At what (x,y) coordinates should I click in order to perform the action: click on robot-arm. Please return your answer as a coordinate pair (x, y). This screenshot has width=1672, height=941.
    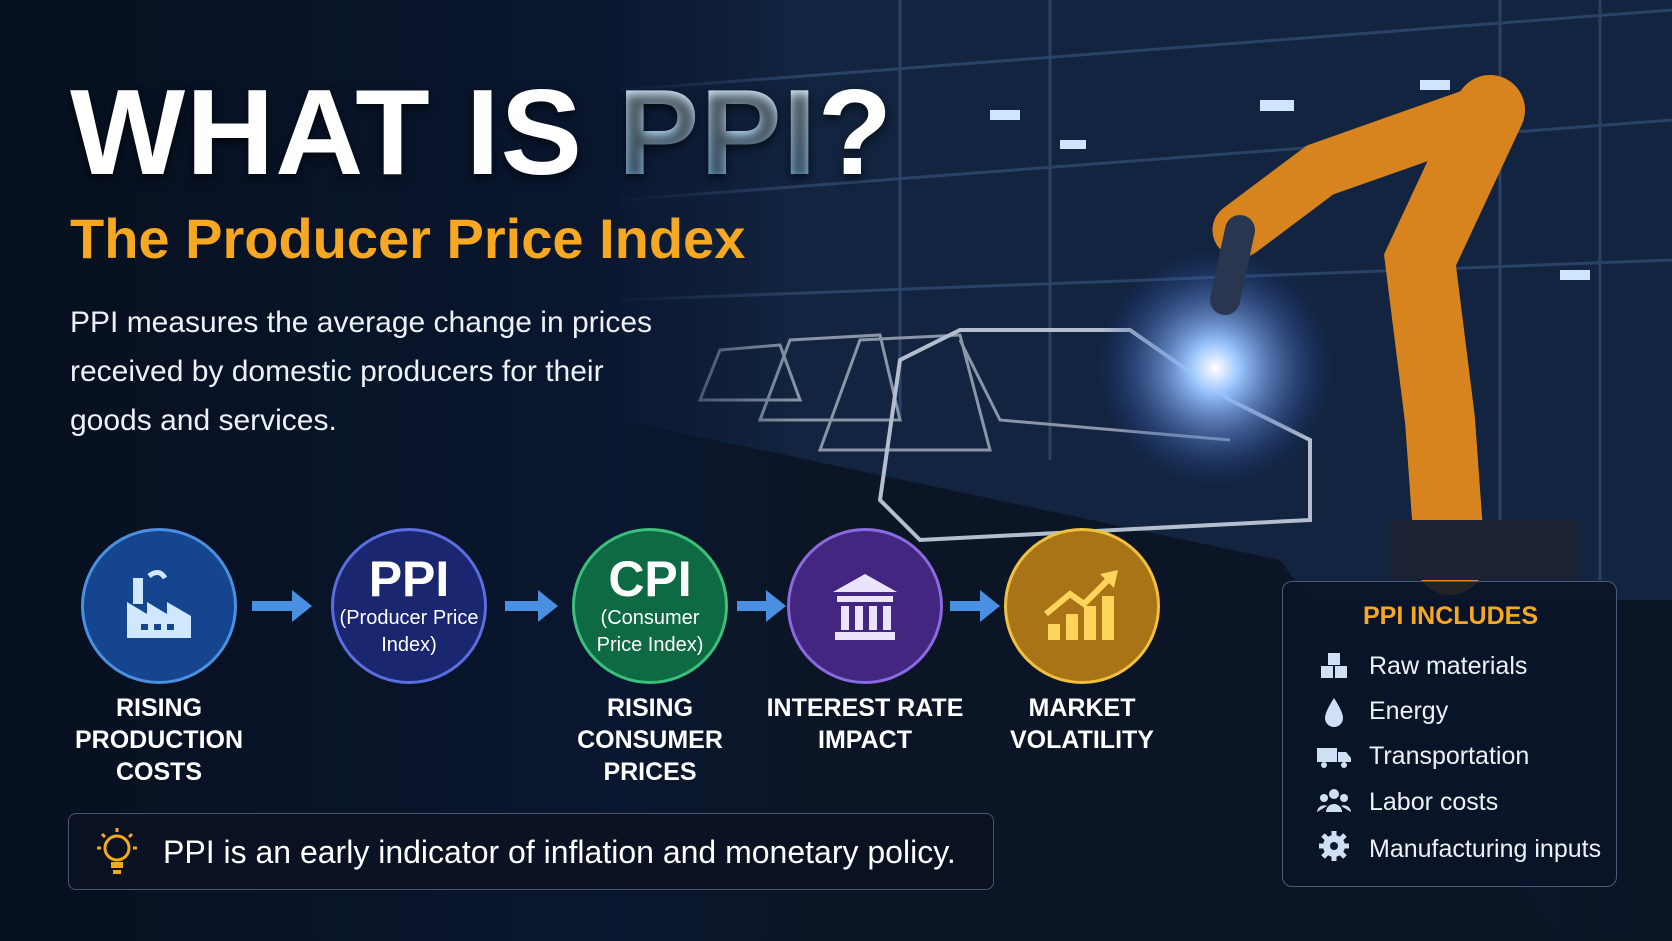
    Looking at the image, I should click on (1367, 335).